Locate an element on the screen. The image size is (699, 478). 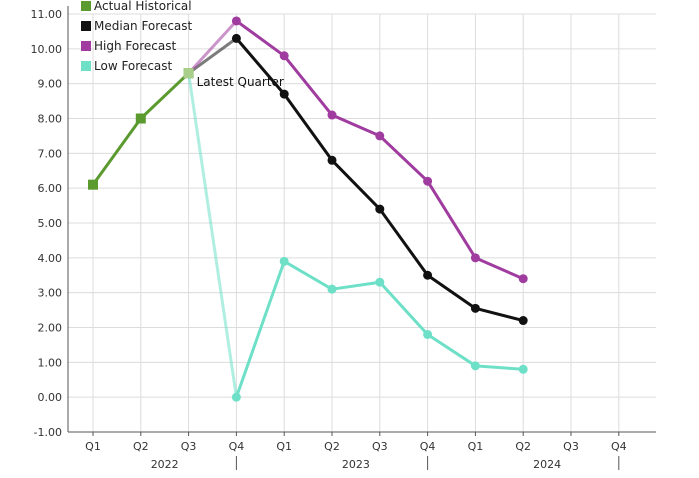
y-tick-label: 6.00 is located at coordinates (50, 188).